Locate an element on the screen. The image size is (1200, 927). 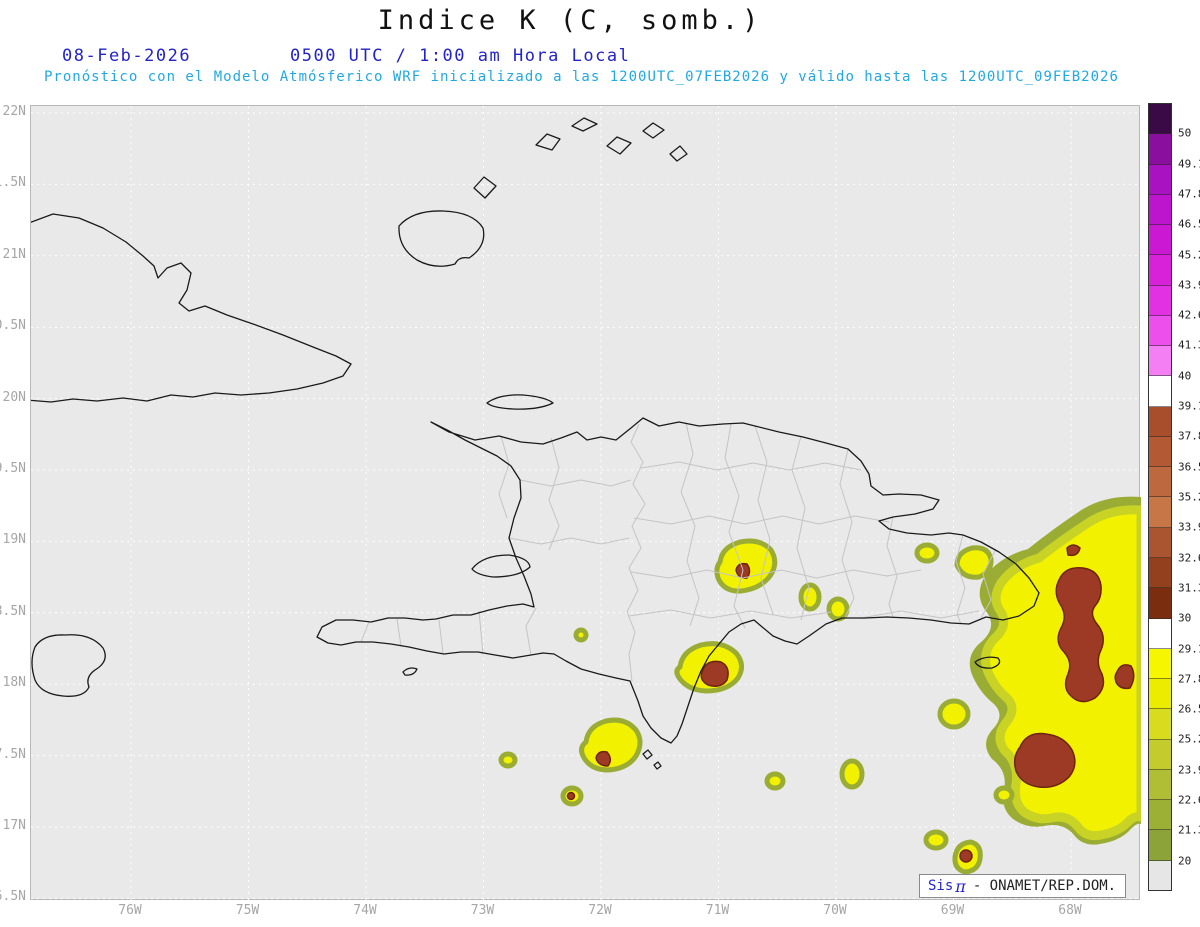
lon-tick-label: 70W is located at coordinates (835, 910).